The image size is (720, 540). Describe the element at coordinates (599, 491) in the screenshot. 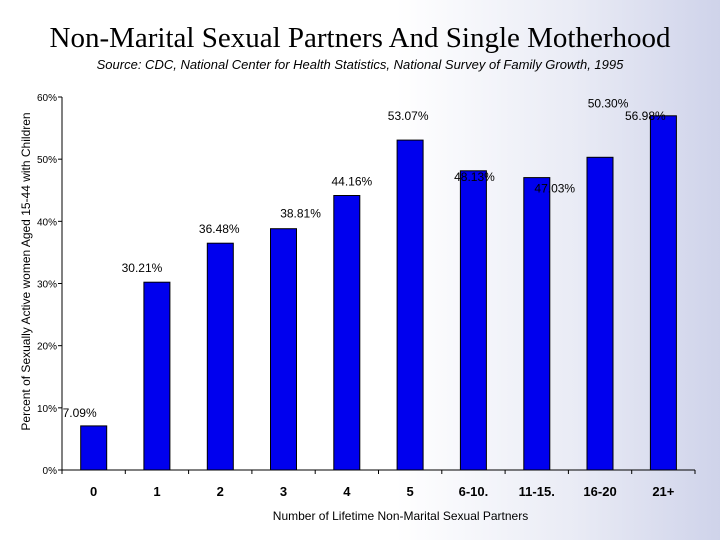

I see `x-category-label: 16-20` at that location.